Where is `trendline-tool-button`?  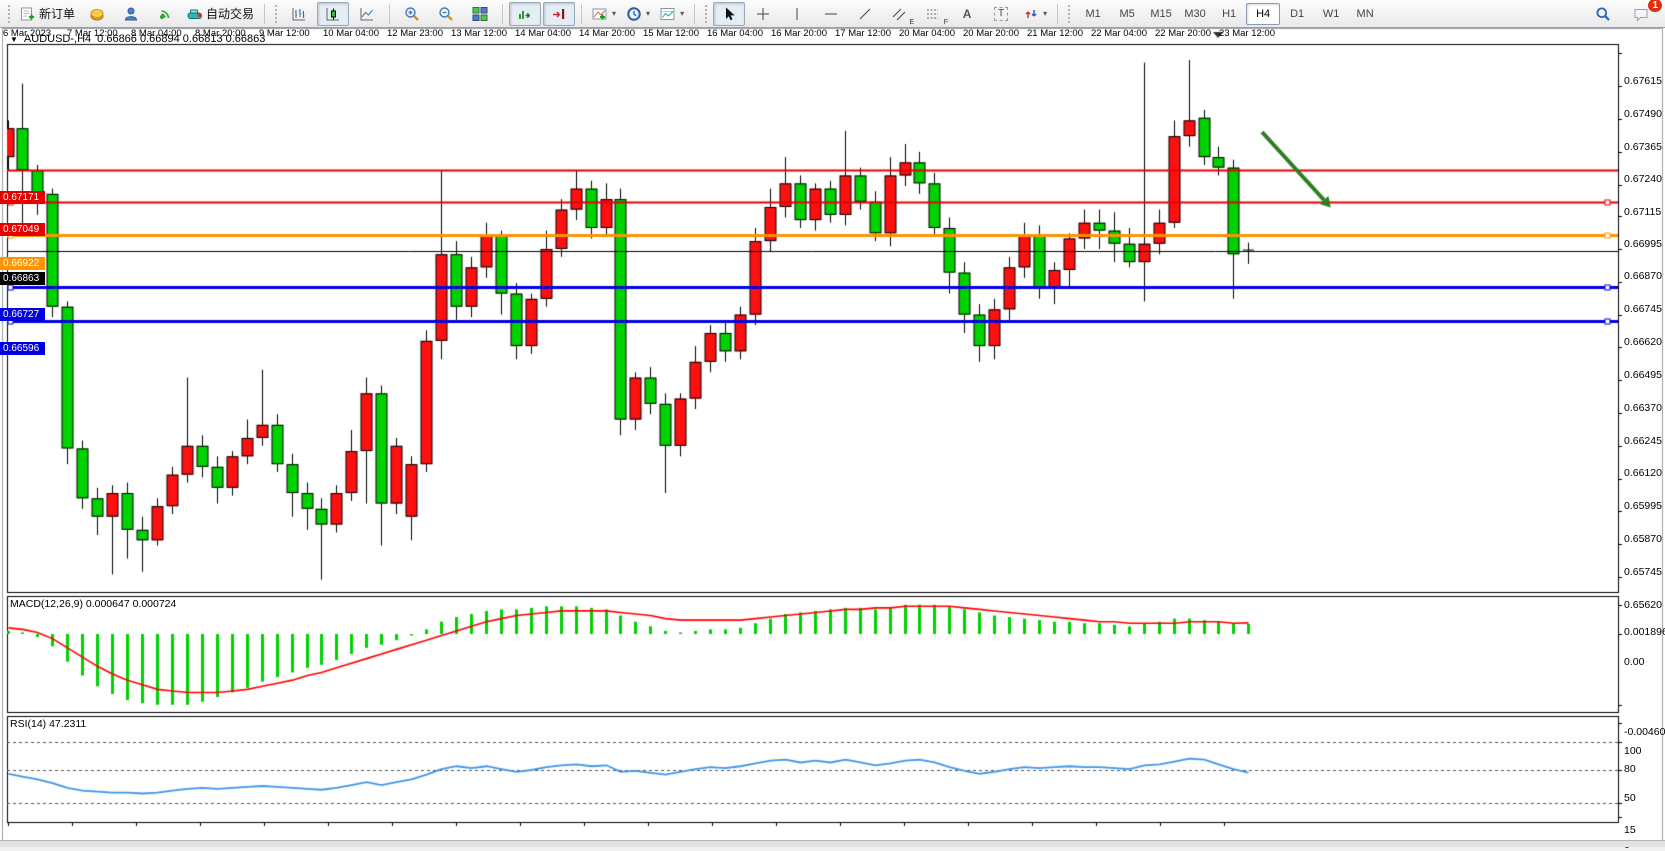 trendline-tool-button is located at coordinates (865, 14).